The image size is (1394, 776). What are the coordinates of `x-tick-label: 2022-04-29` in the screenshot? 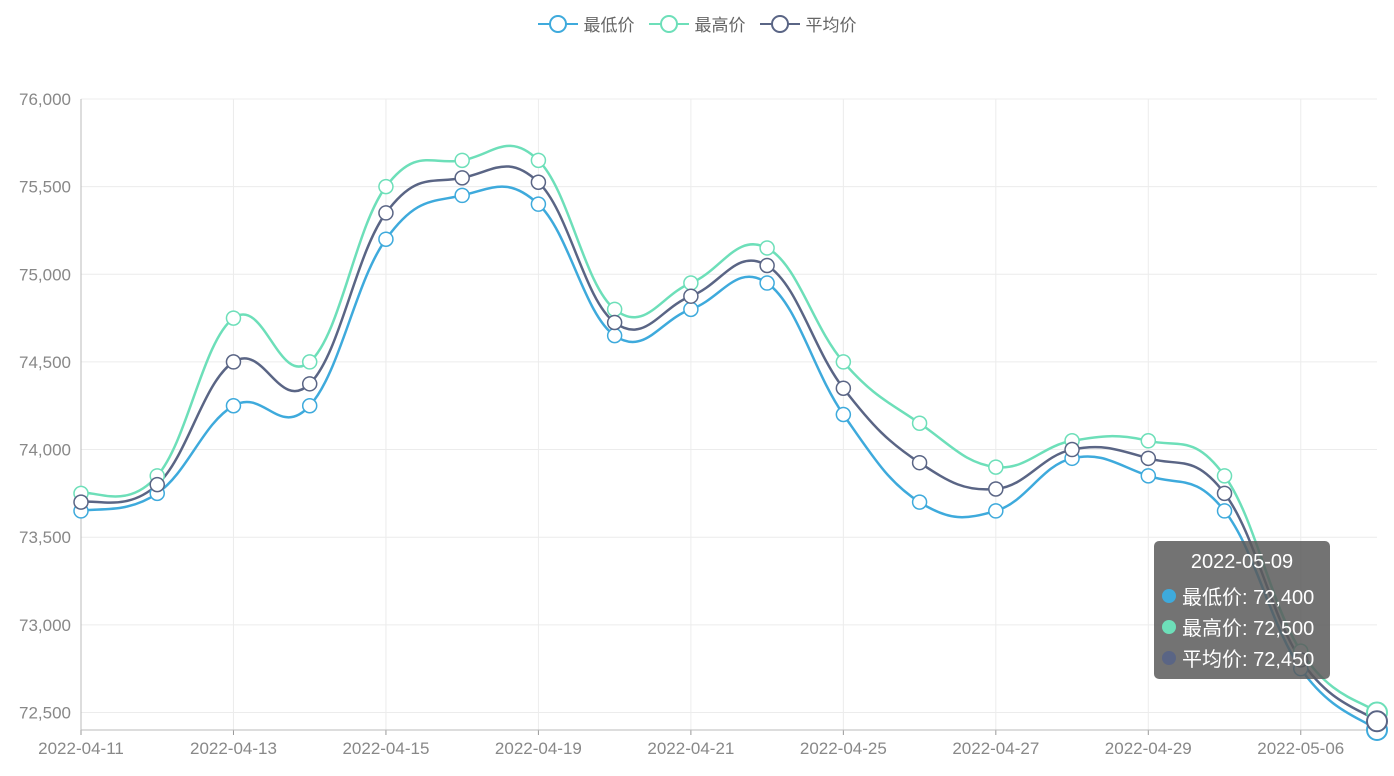 It's located at (1148, 748).